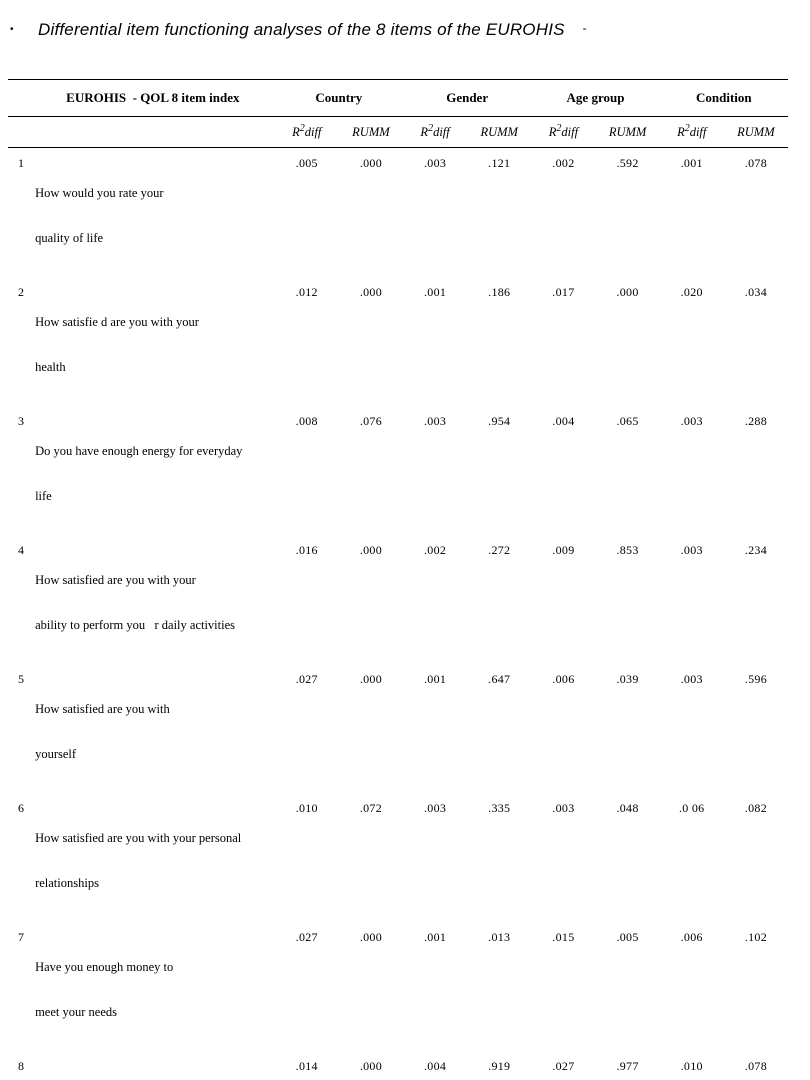 This screenshot has height=1080, width=810. I want to click on value-age-group-rumm: .065, so click(627, 421).